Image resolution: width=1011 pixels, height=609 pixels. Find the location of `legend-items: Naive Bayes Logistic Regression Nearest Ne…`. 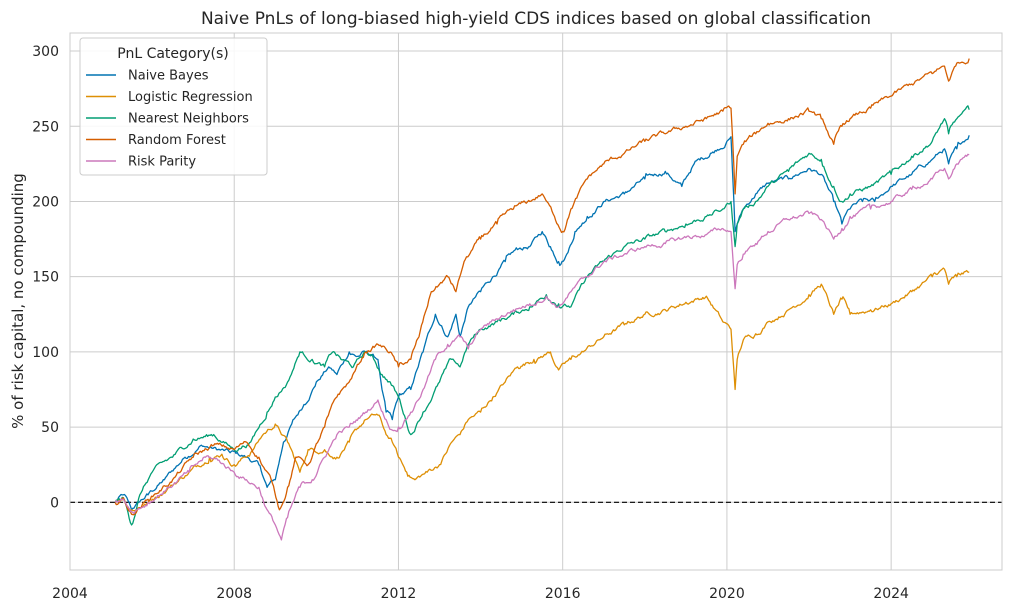

legend-items: Naive Bayes Logistic Regression Nearest Ne… is located at coordinates (169, 119).